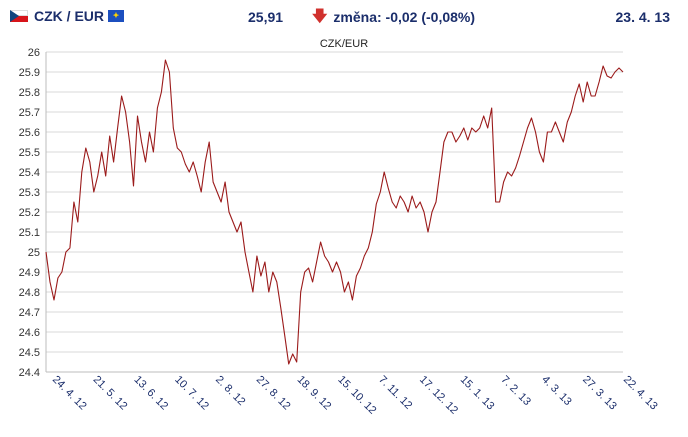 Image resolution: width=688 pixels, height=437 pixels. Describe the element at coordinates (150, 393) in the screenshot. I see `x-tick-label: 13. 6. 12` at that location.